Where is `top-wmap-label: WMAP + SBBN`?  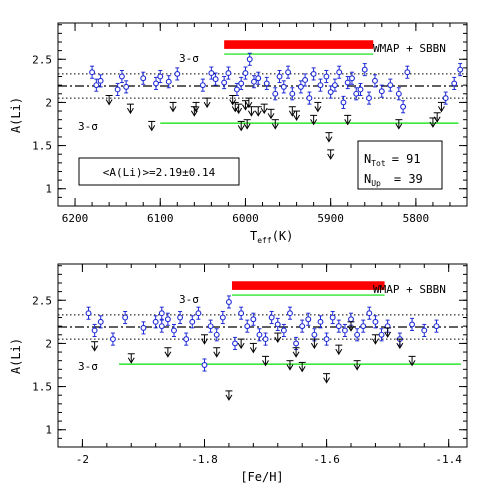 top-wmap-label: WMAP + SBBN is located at coordinates (409, 48).